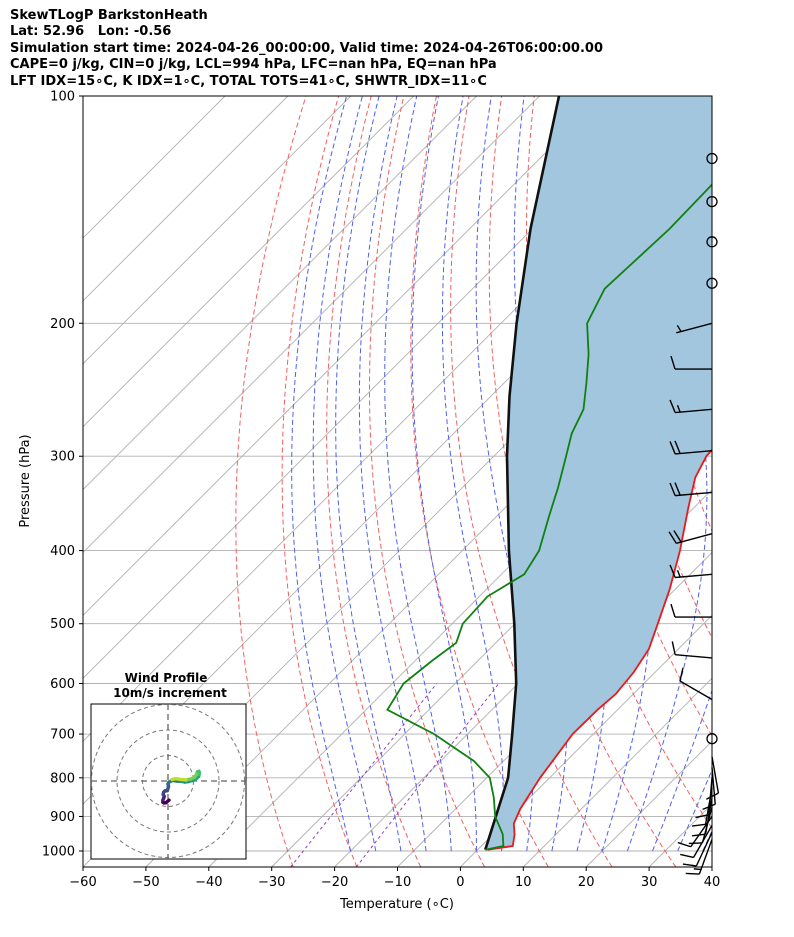 This screenshot has width=794, height=937. Describe the element at coordinates (397, 882) in the screenshot. I see `x-tick-label: −10` at that location.